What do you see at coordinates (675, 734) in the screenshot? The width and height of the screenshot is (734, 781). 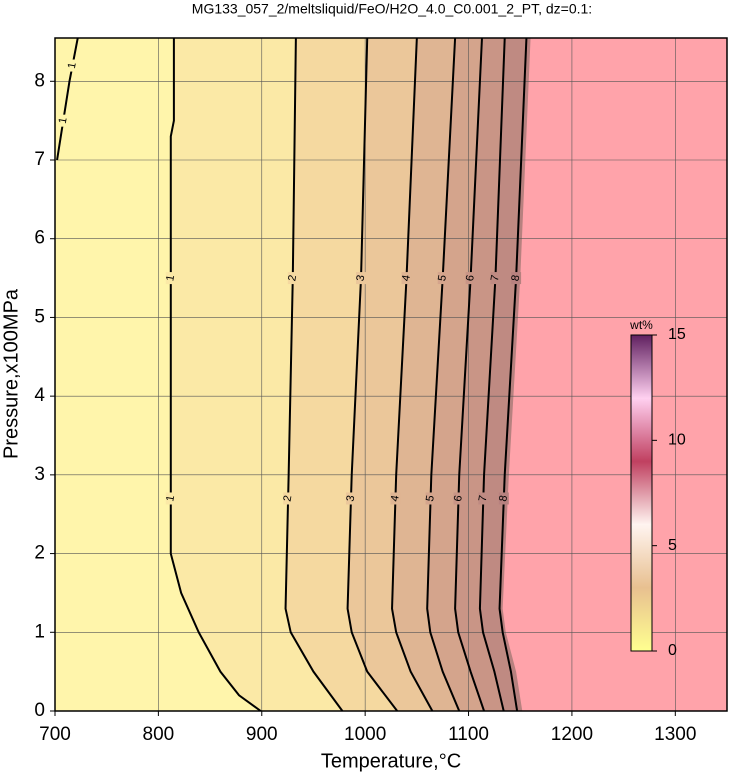 I see `x-tick-label: 1300` at bounding box center [675, 734].